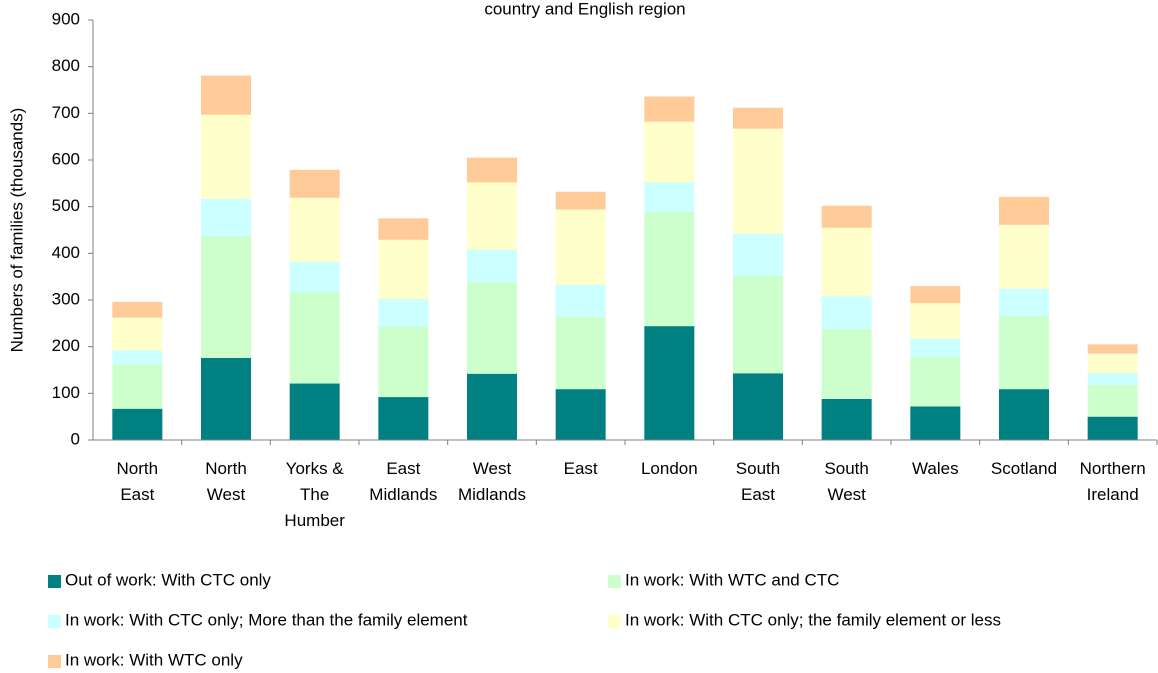  I want to click on y-tick-label: 0, so click(75, 438).